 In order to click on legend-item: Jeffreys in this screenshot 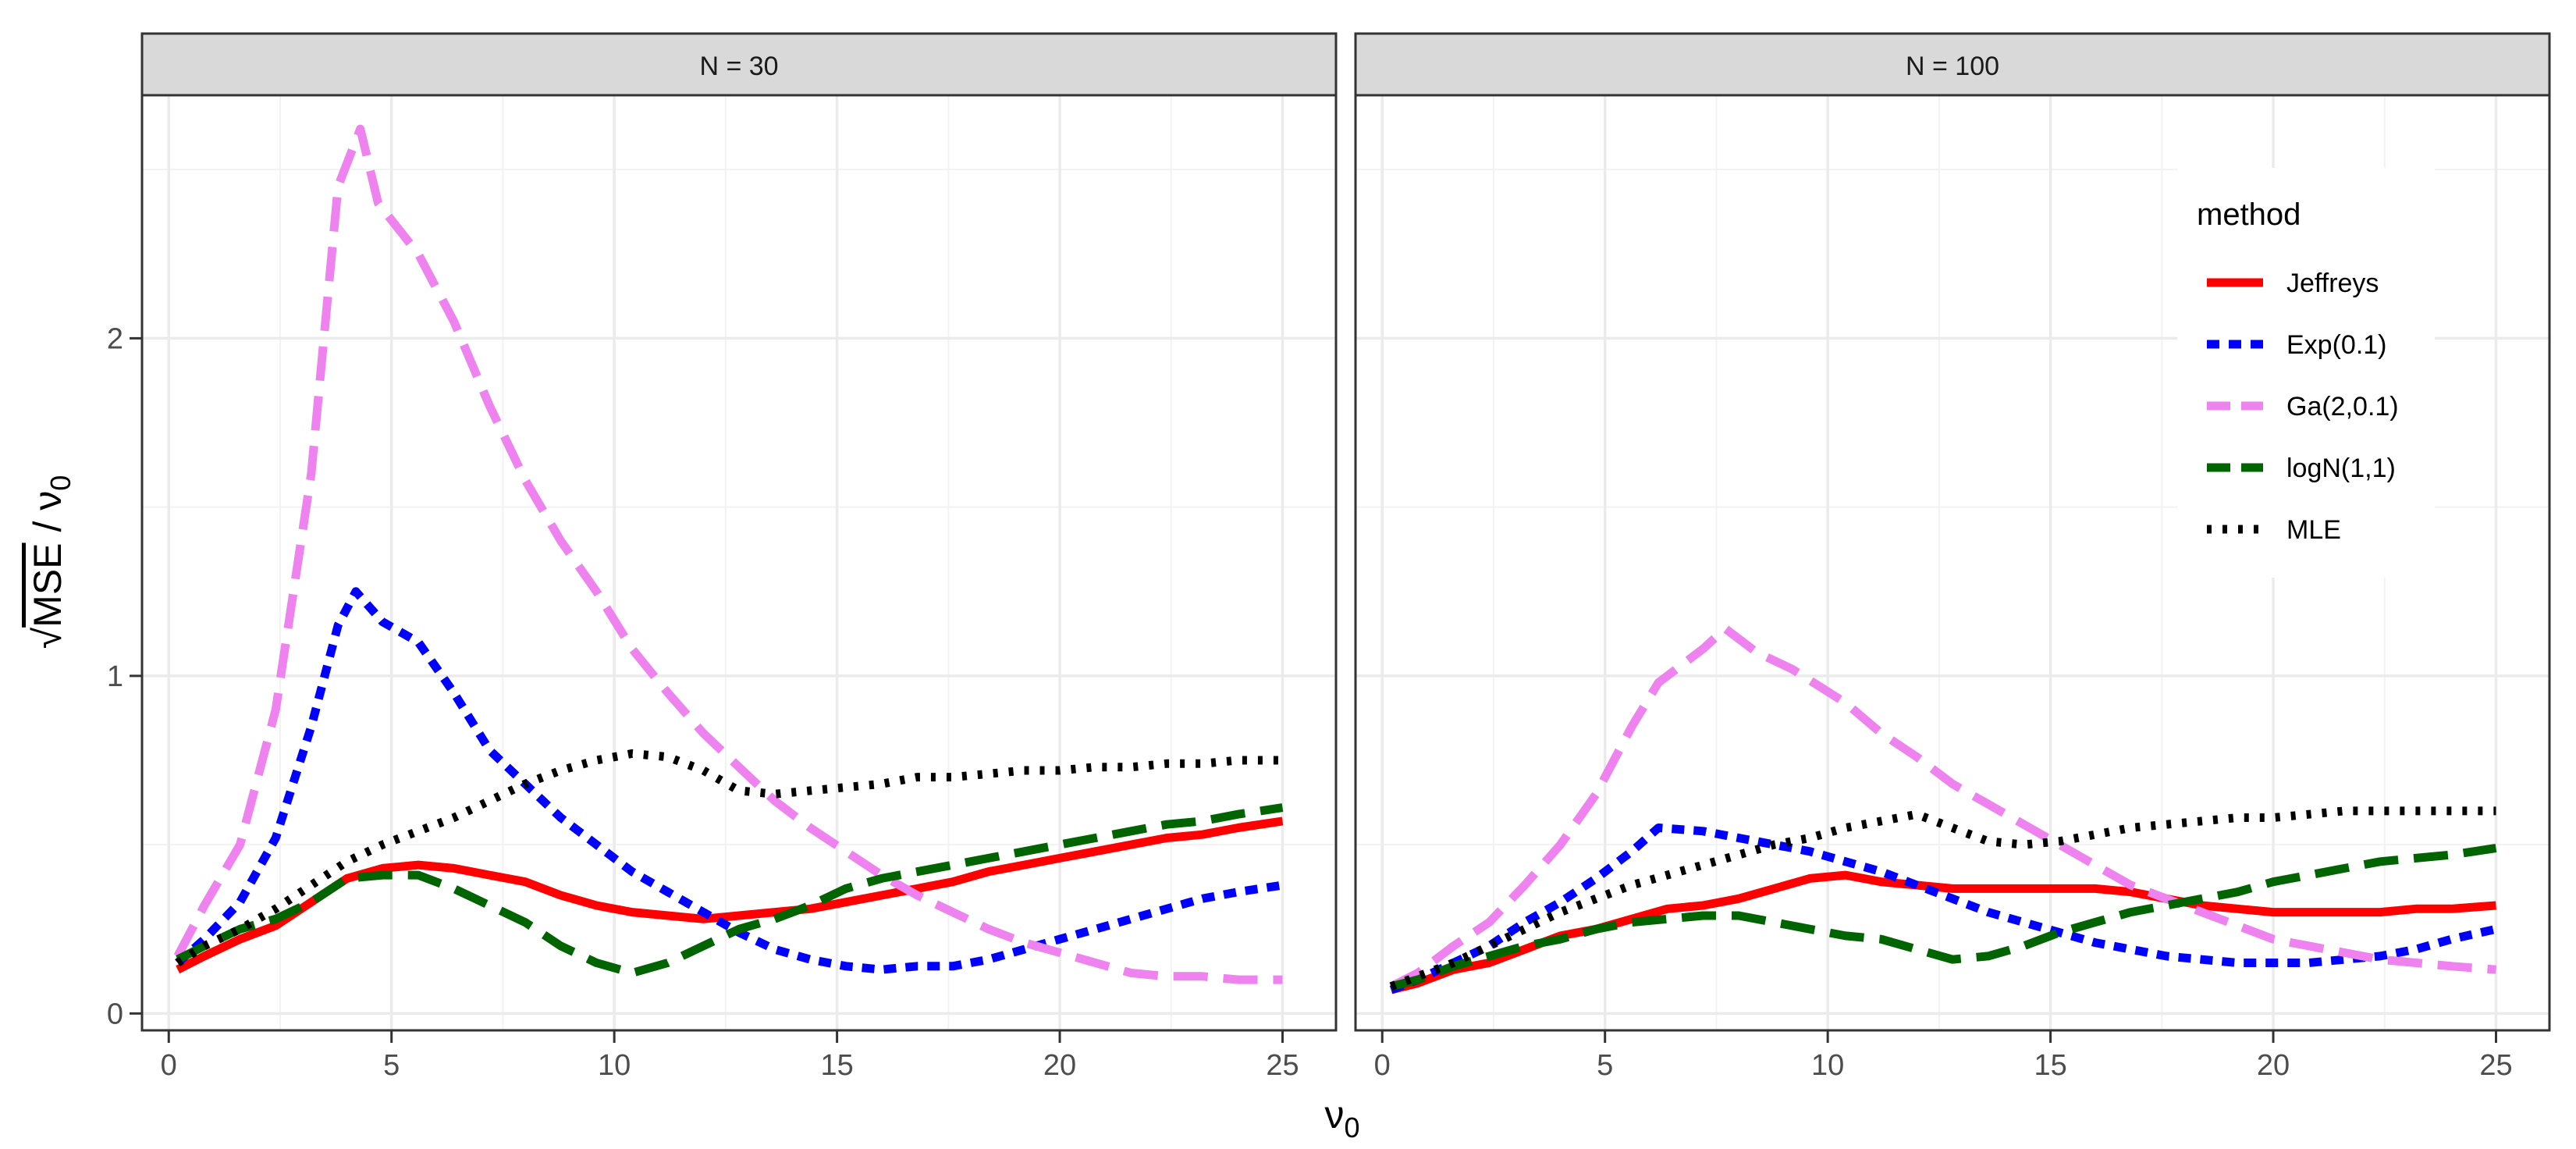, I will do `click(2293, 284)`.